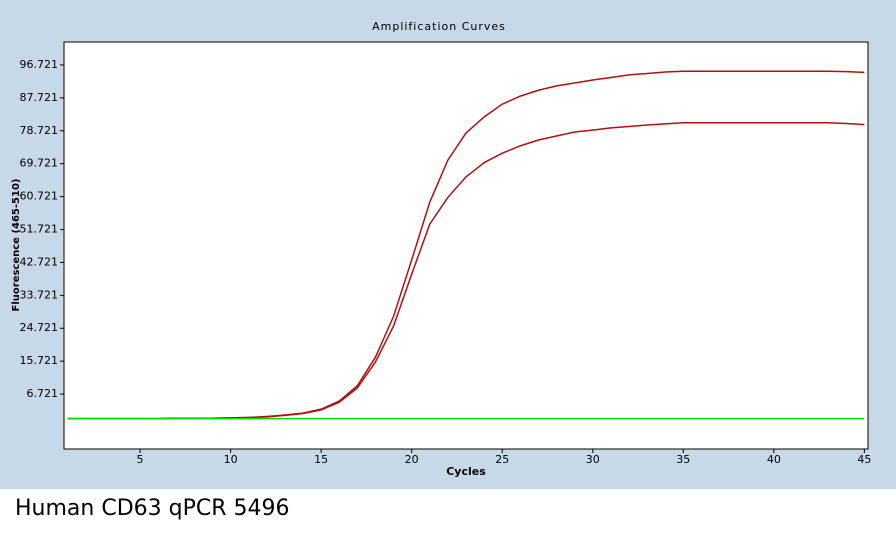  What do you see at coordinates (864, 459) in the screenshot?
I see `x-tick-label: 45` at bounding box center [864, 459].